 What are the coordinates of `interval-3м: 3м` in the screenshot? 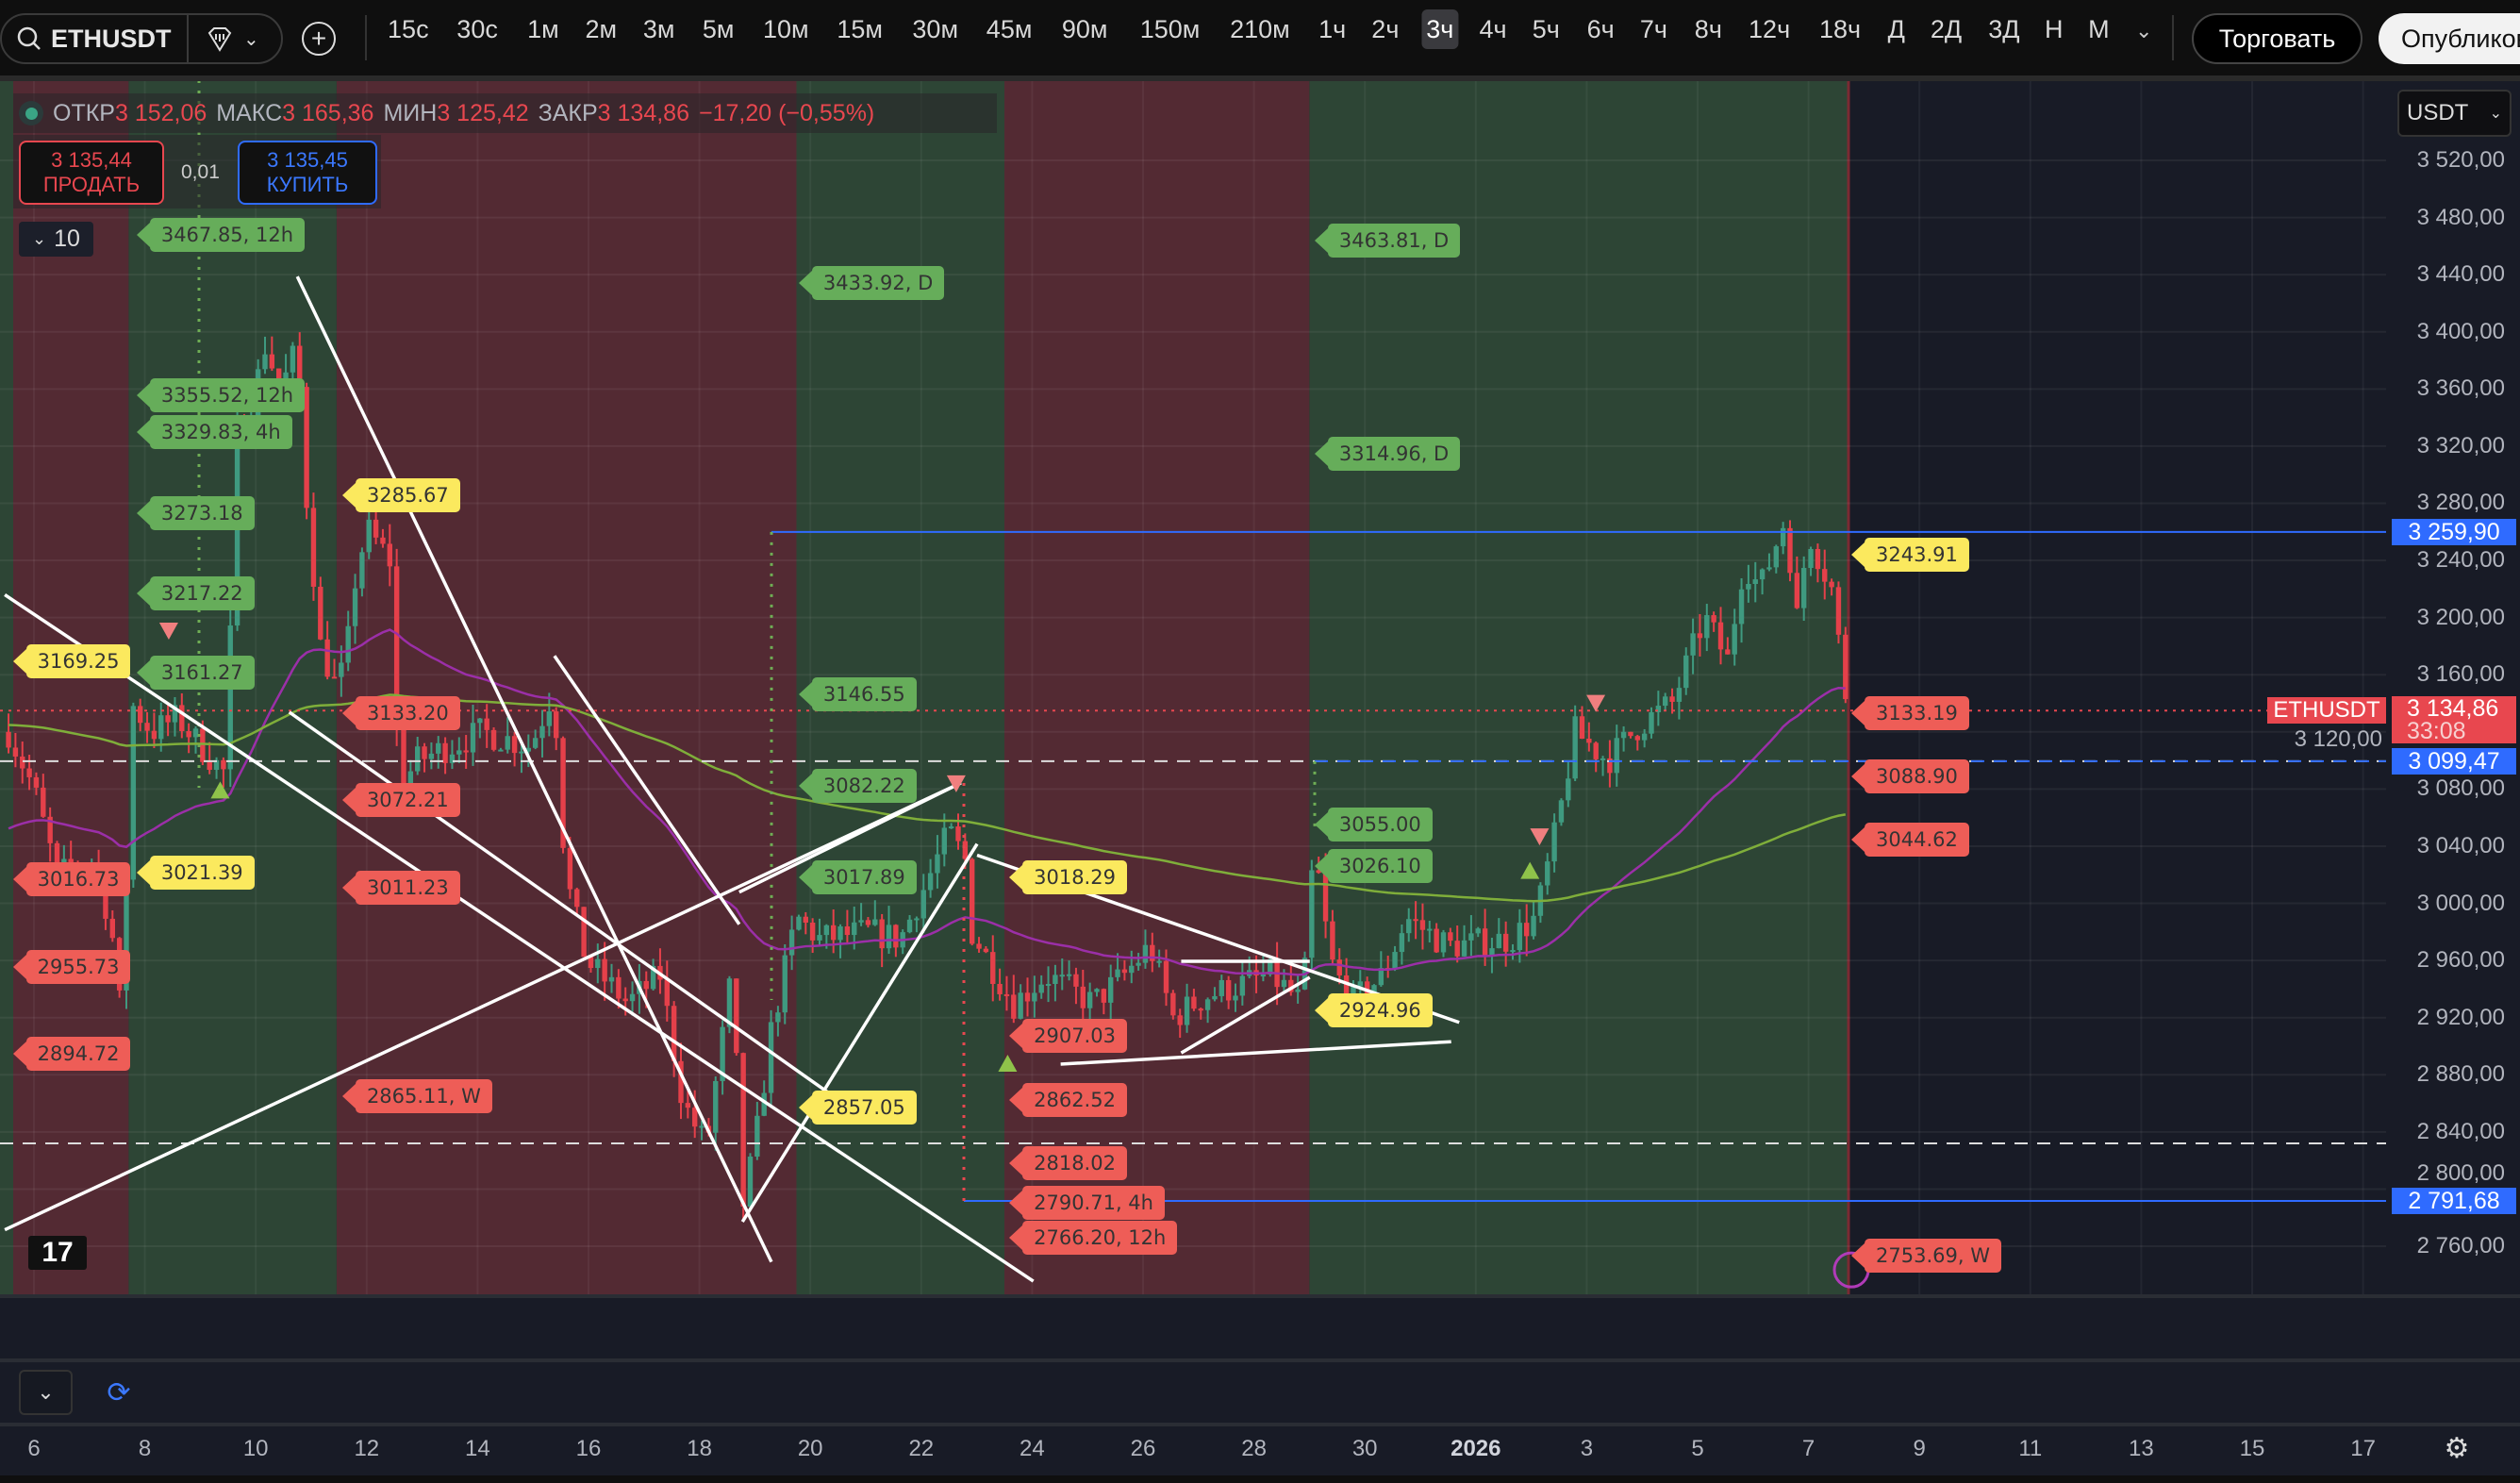 It's located at (658, 29).